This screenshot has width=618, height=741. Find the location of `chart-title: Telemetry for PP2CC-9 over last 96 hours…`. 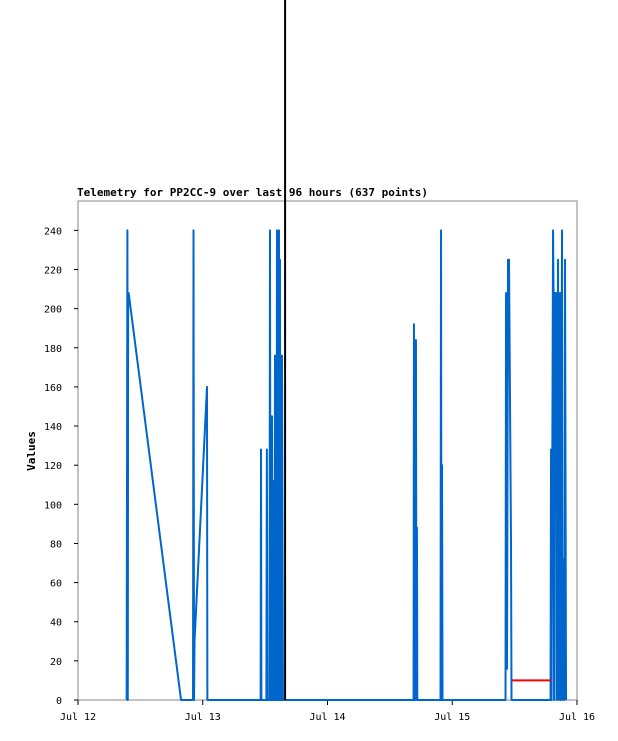

chart-title: Telemetry for PP2CC-9 over last 96 hours… is located at coordinates (252, 192).